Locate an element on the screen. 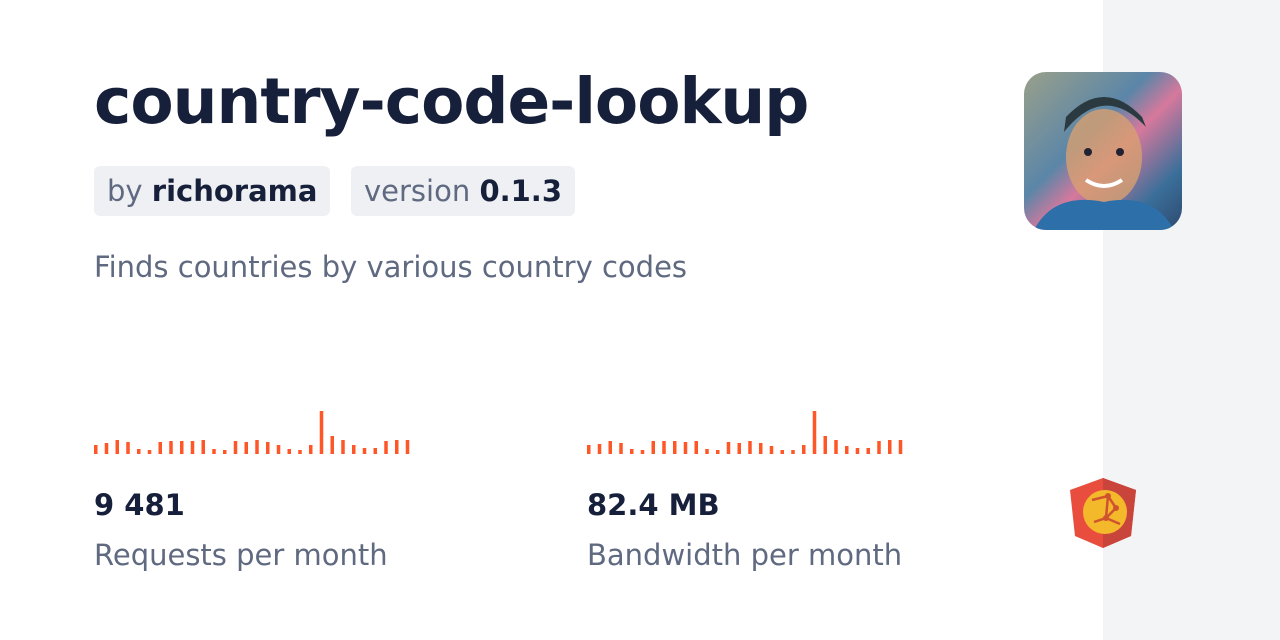 This screenshot has width=1280, height=640. package-title: country-code-lookup is located at coordinates (451, 101).